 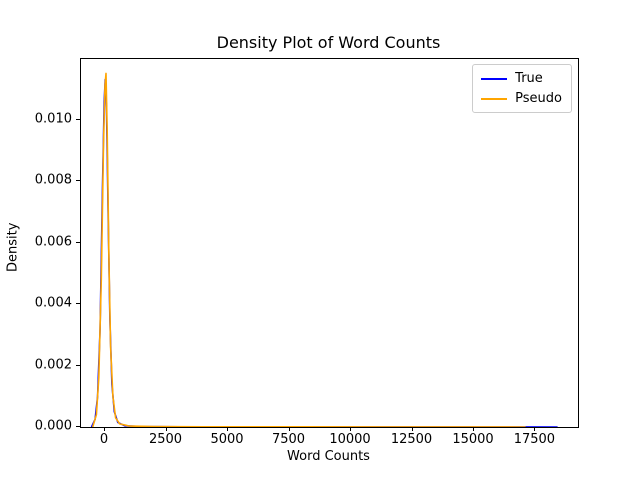 I want to click on x-axis-label: Word Counts, so click(x=328, y=456).